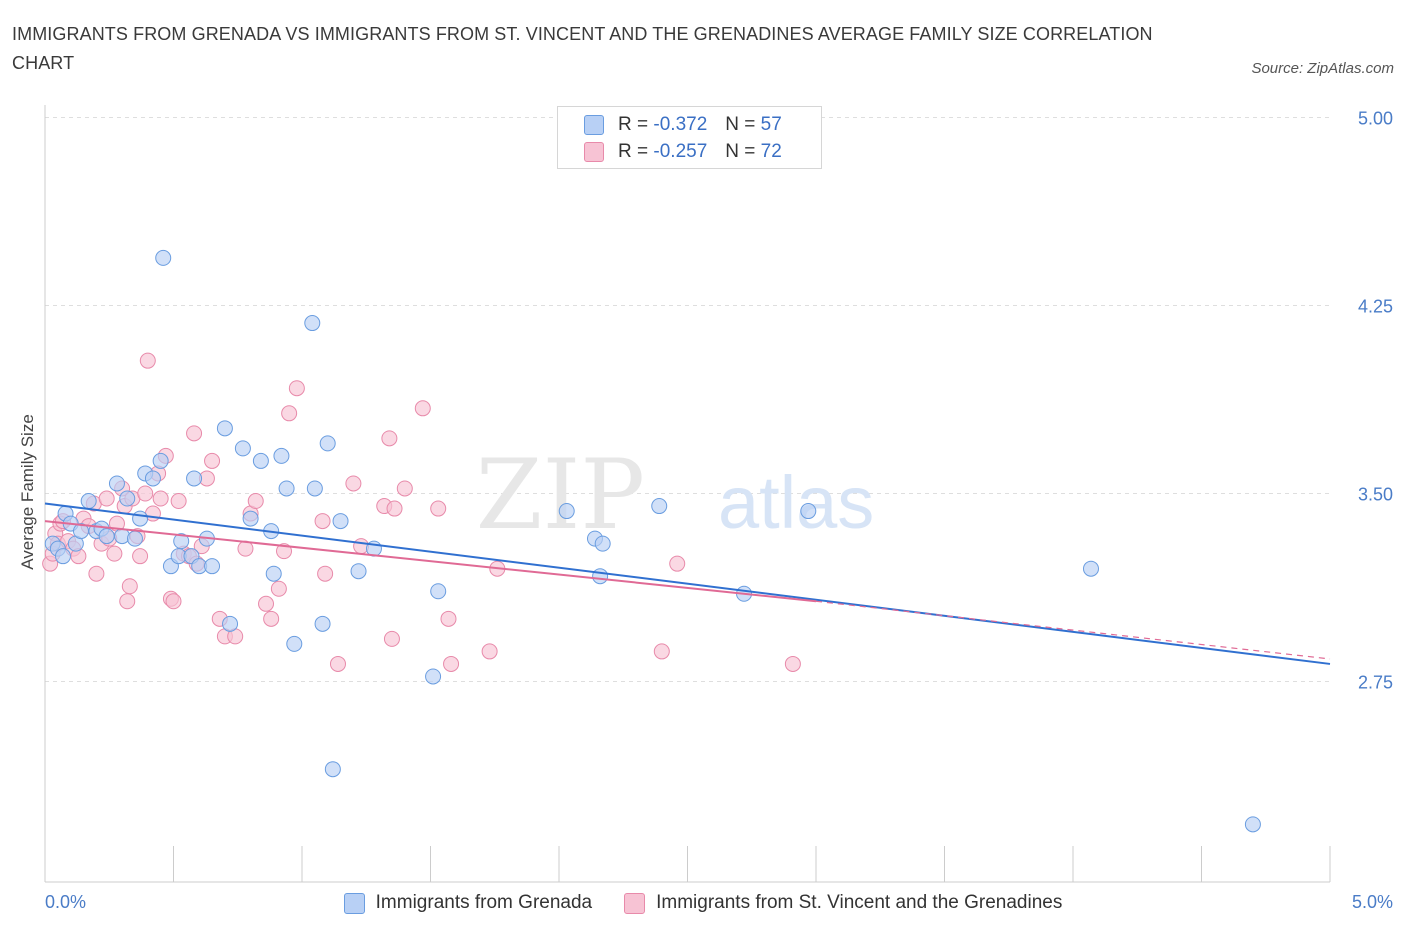  What do you see at coordinates (796, 502) in the screenshot?
I see `watermark-atlas: atlas` at bounding box center [796, 502].